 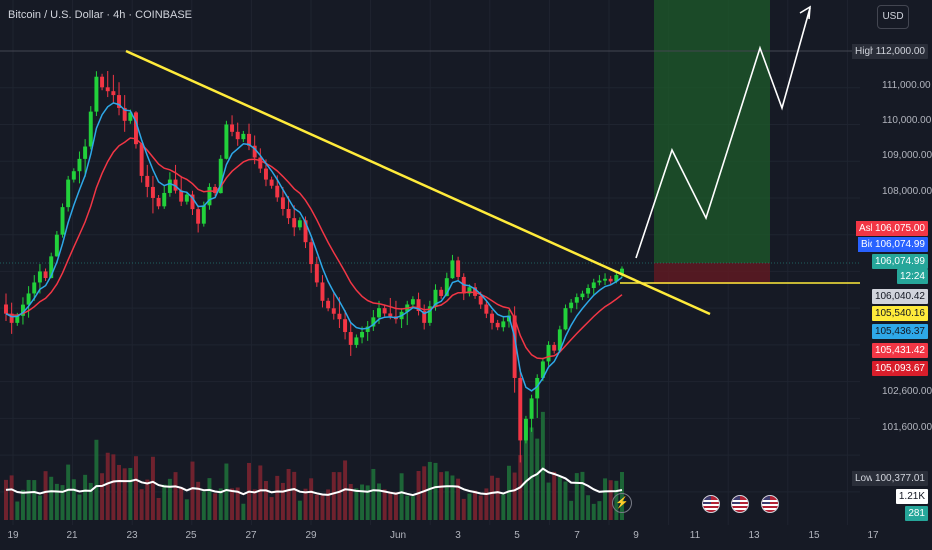 I want to click on projection-arrowhead, so click(x=805, y=12).